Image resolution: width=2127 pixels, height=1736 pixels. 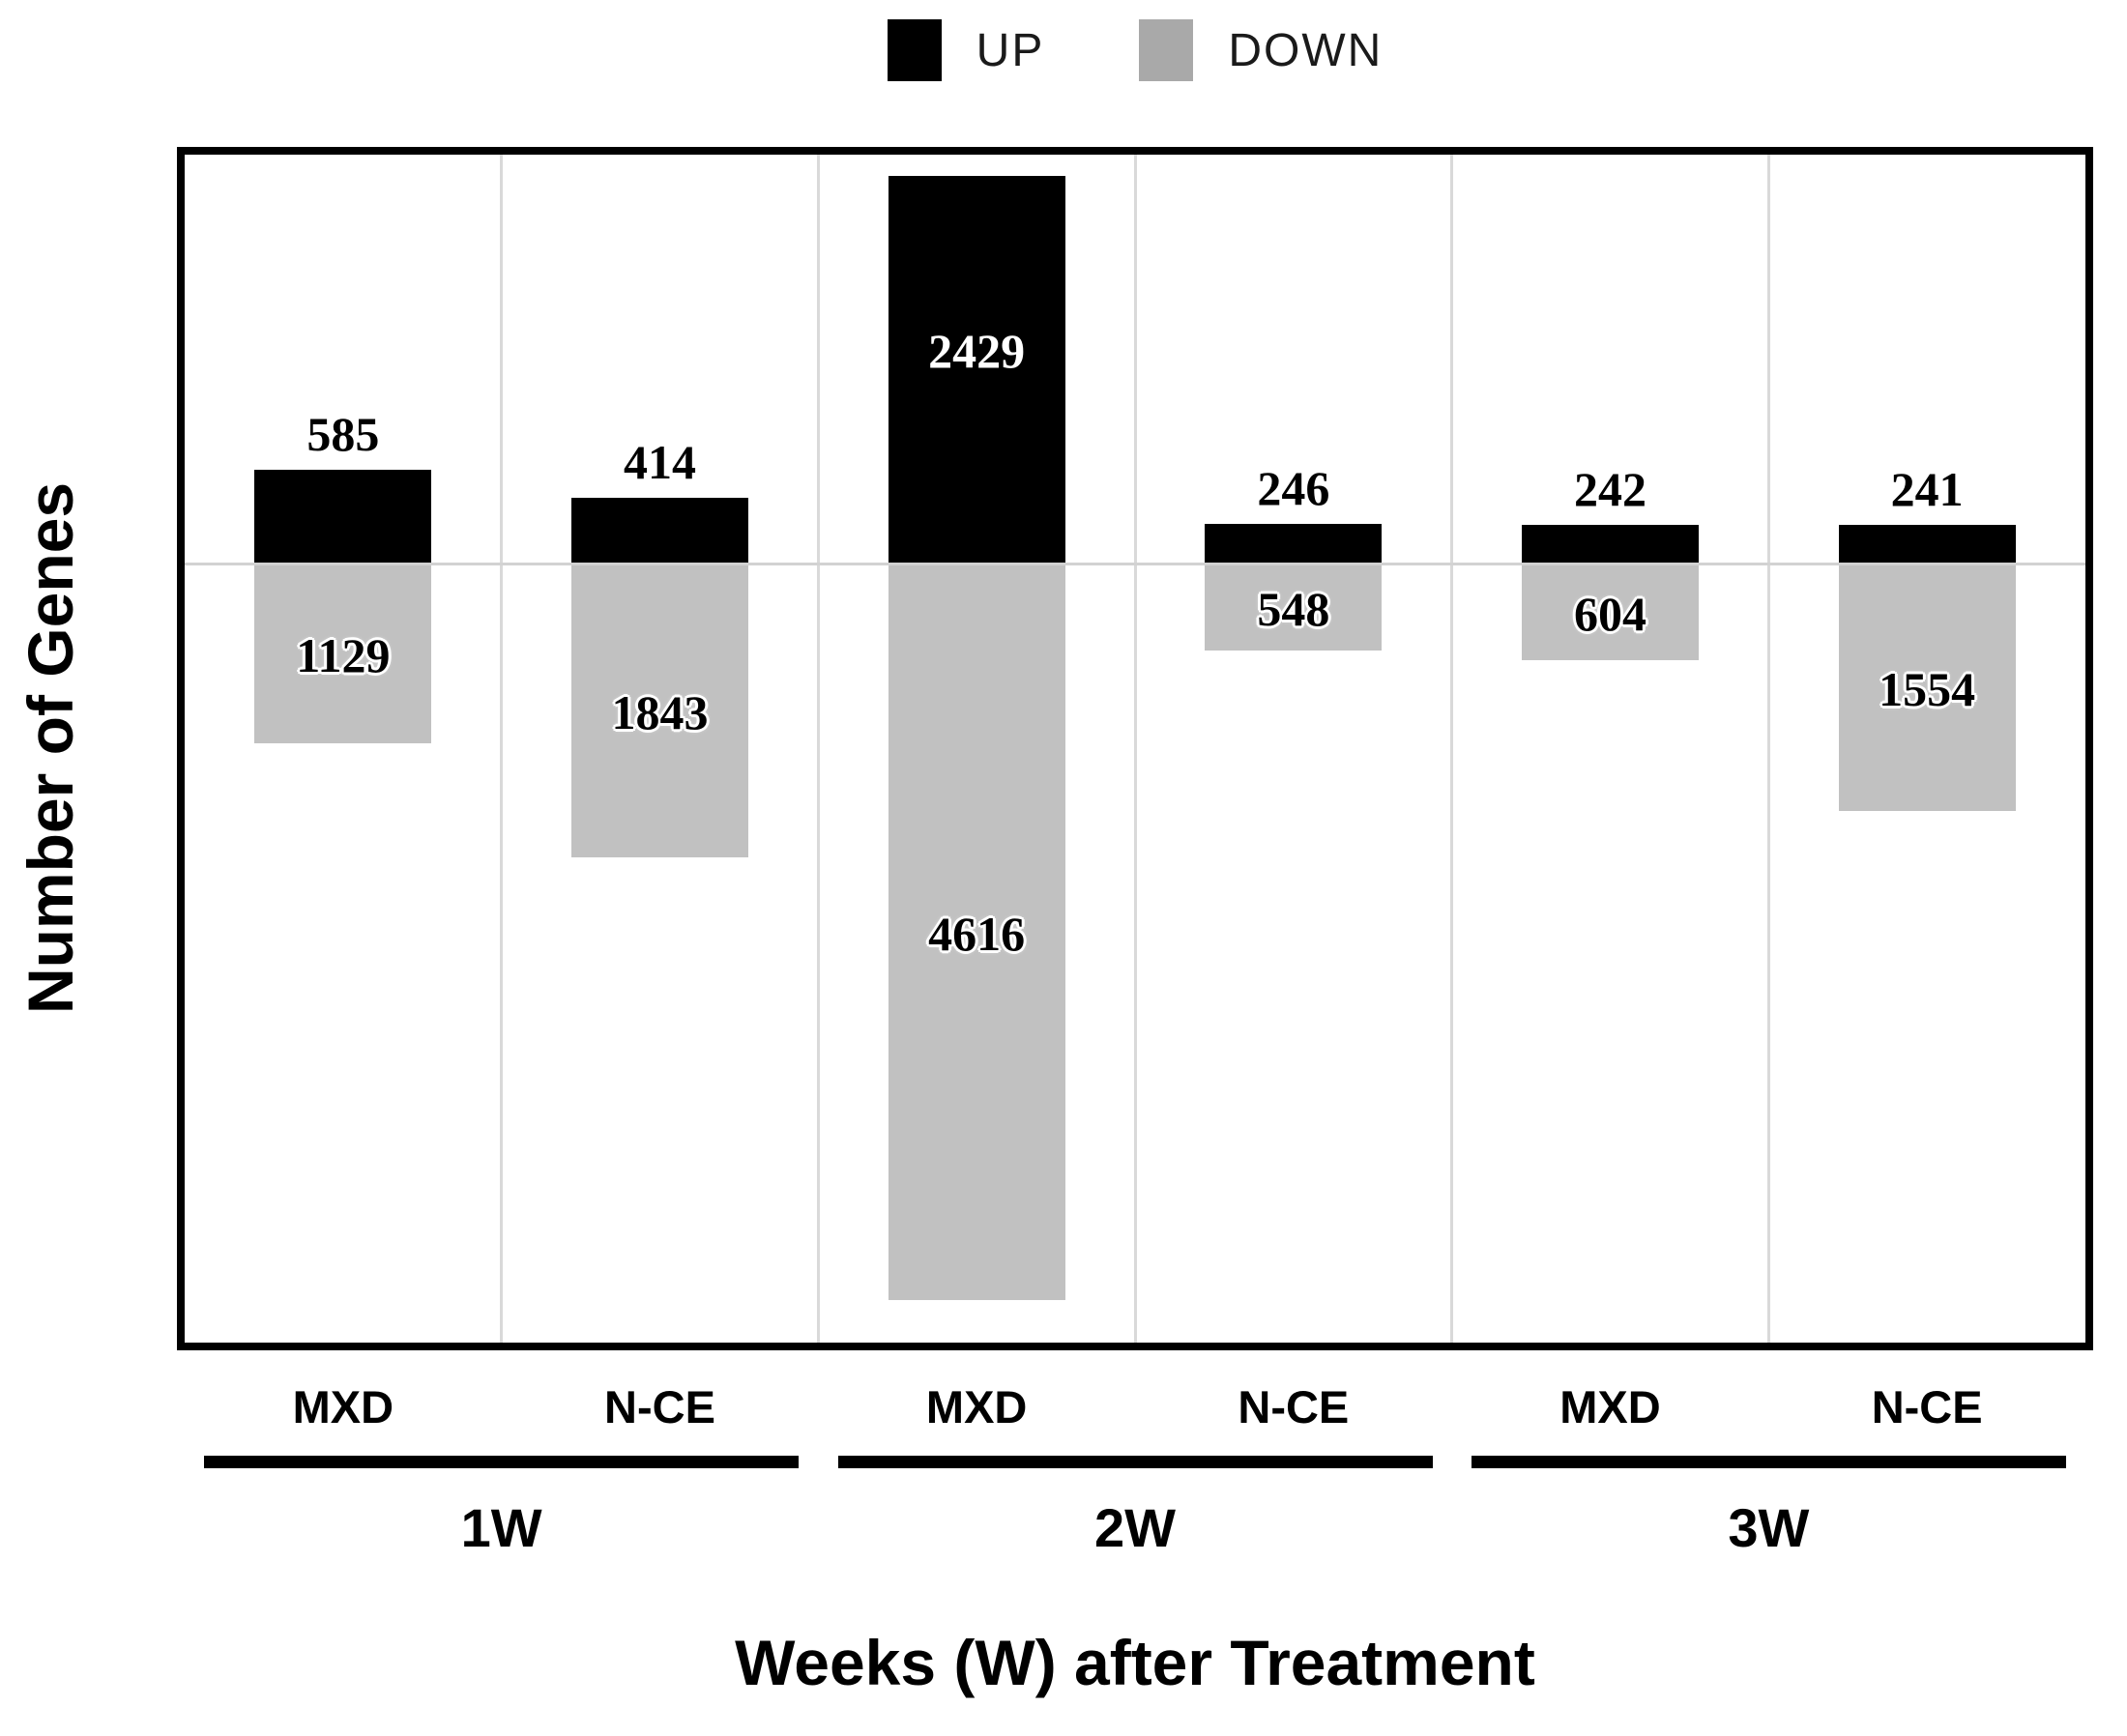 I want to click on up-value-label: 2429, so click(x=977, y=350).